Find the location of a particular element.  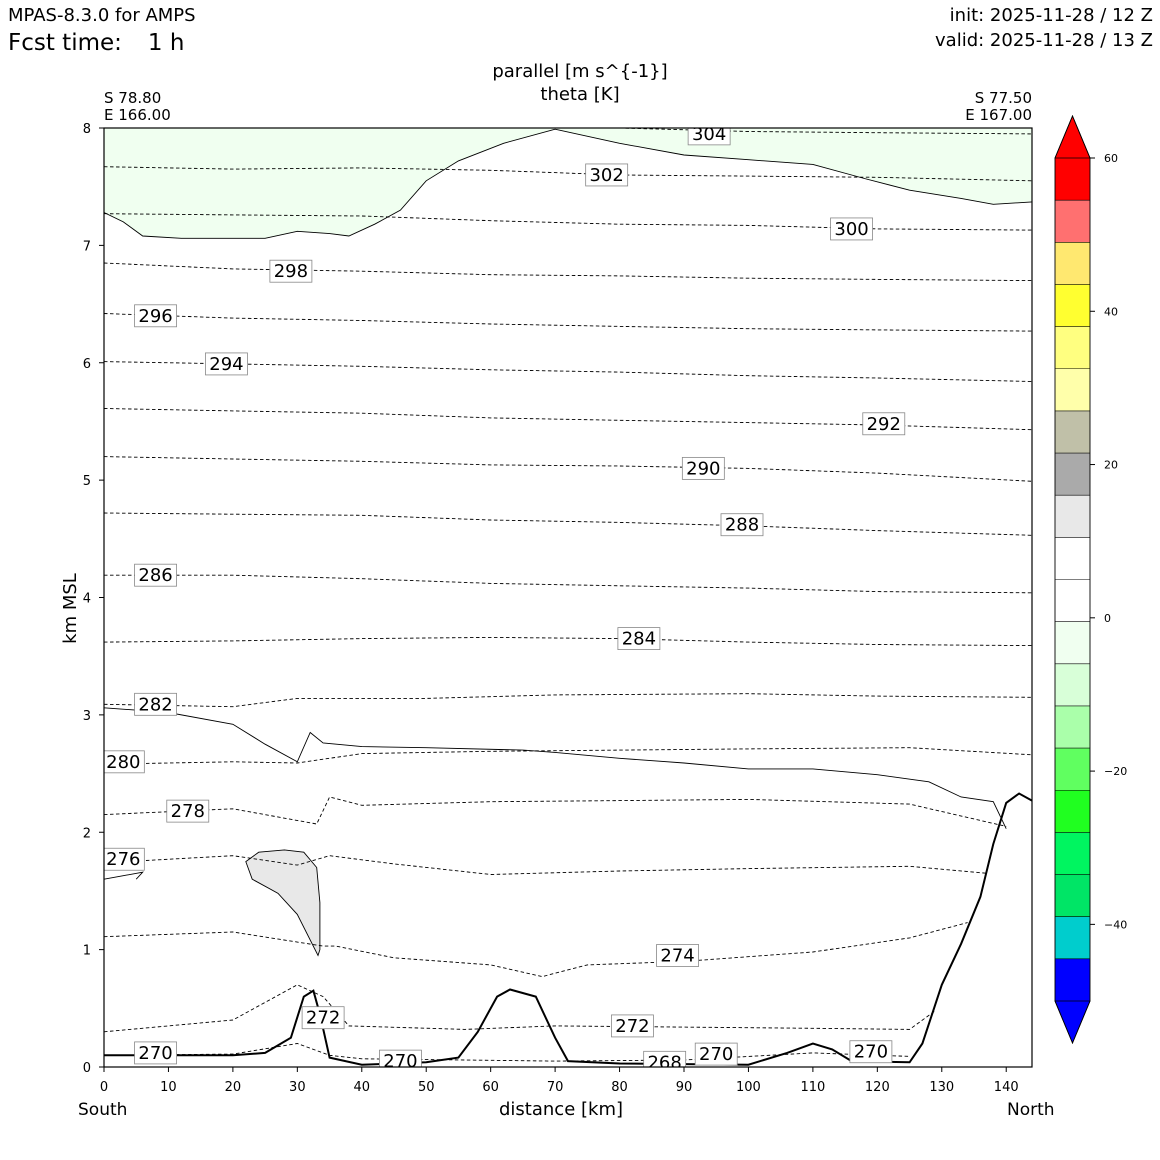

y-tick-label: 7 is located at coordinates (87, 246).